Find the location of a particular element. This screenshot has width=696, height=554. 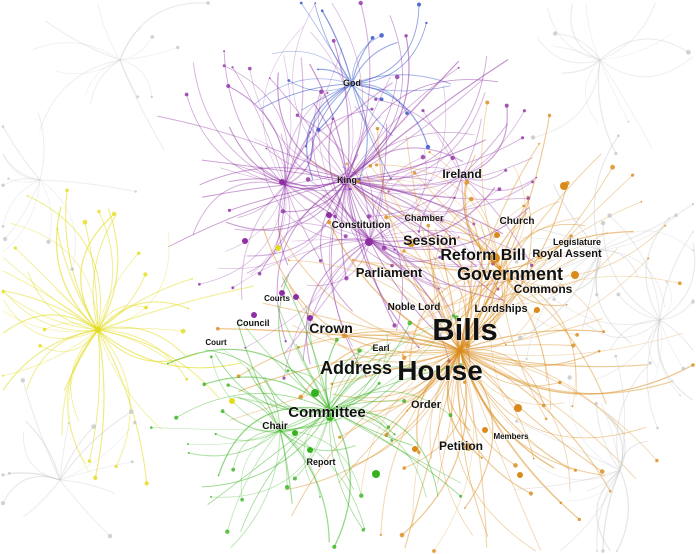

node-label-parliament: Parliament is located at coordinates (389, 272).